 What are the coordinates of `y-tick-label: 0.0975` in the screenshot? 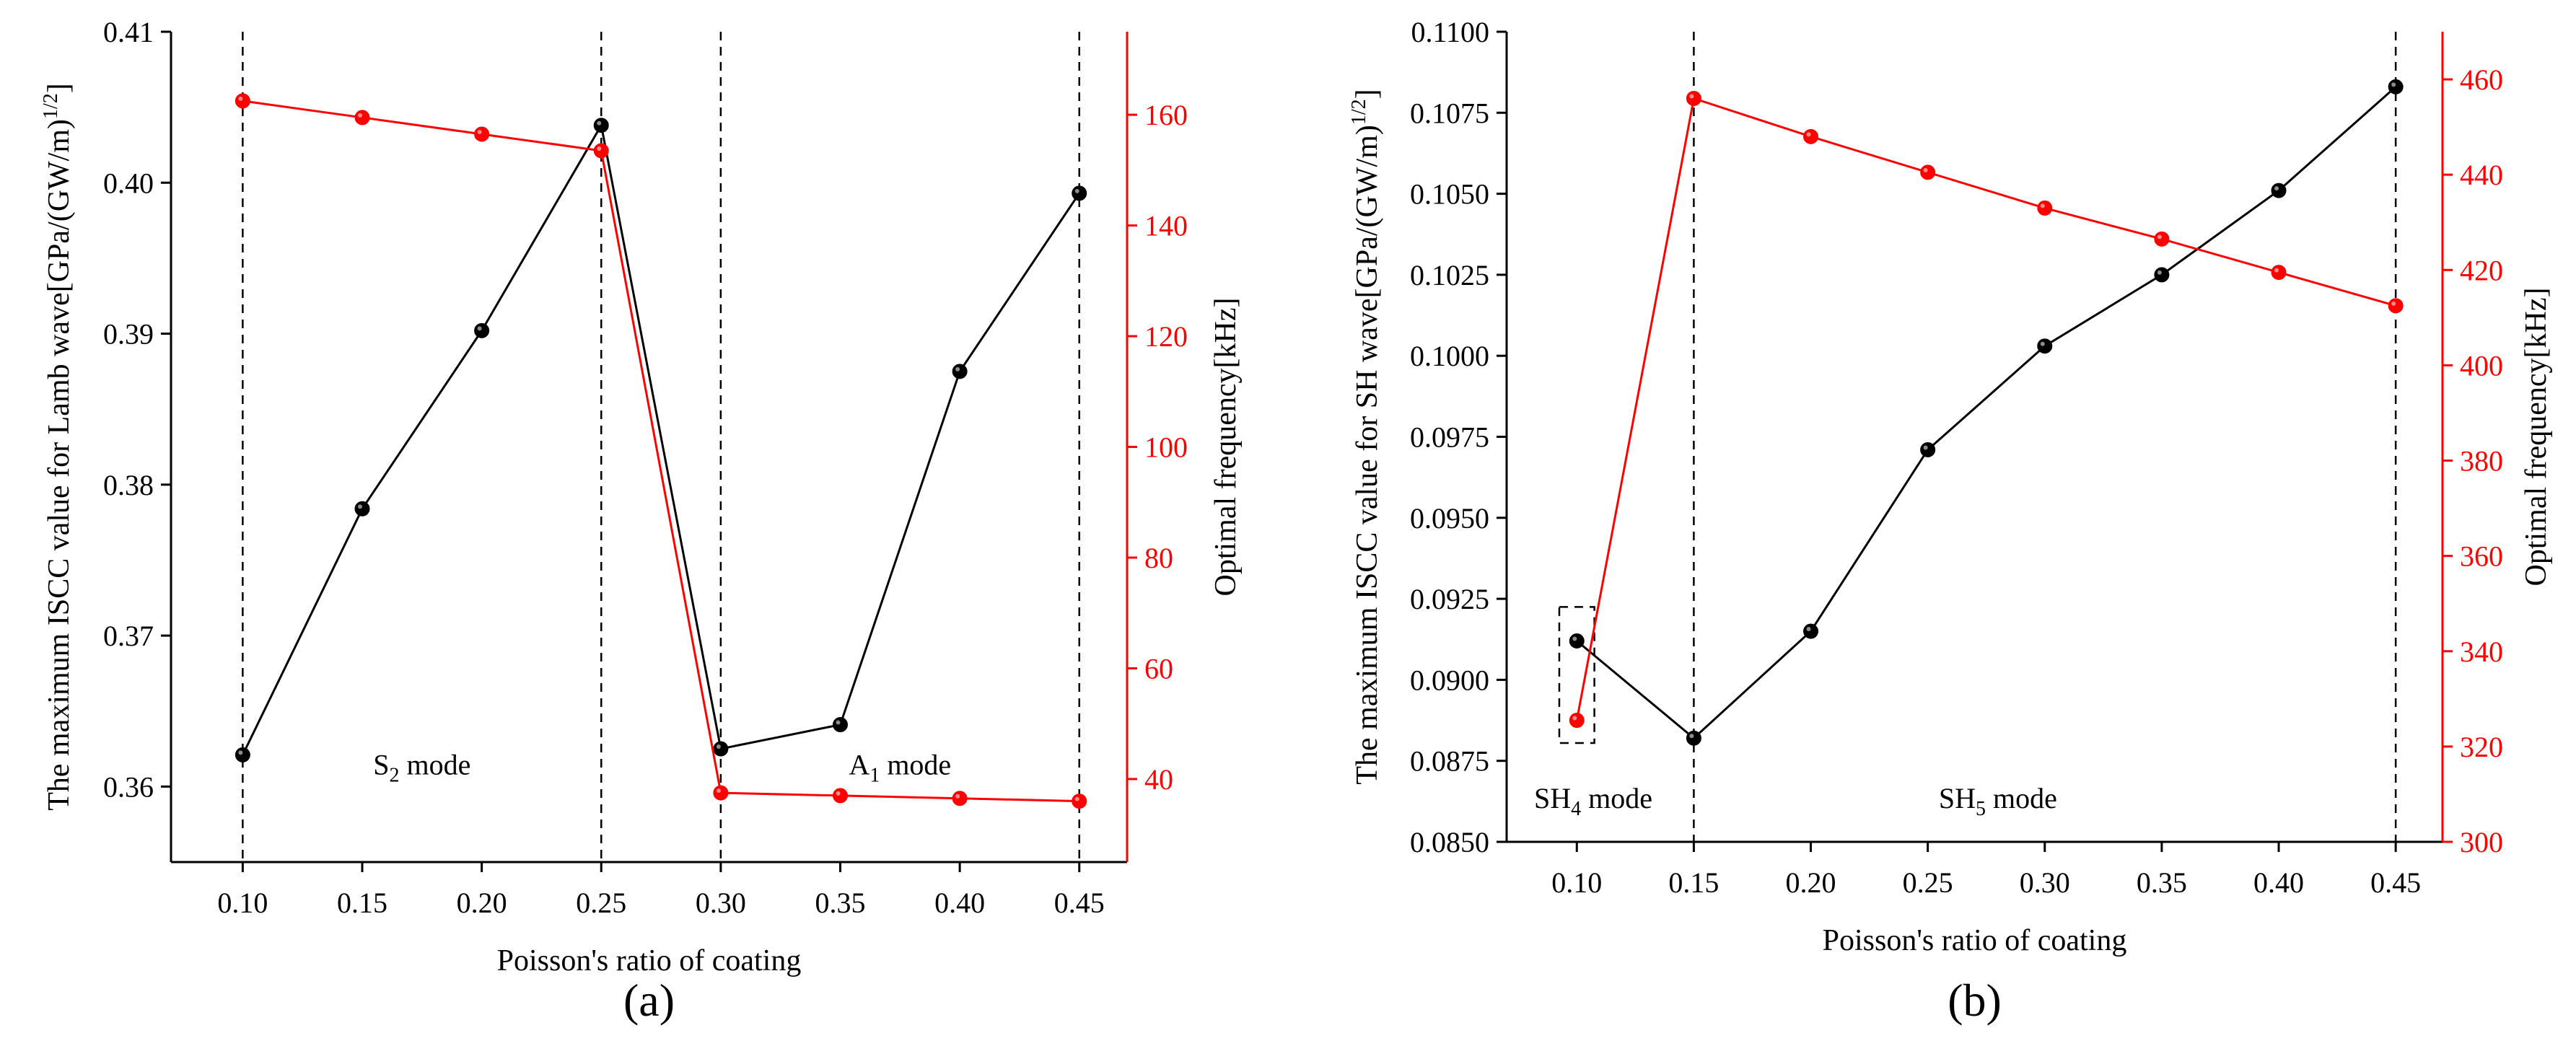 It's located at (1449, 437).